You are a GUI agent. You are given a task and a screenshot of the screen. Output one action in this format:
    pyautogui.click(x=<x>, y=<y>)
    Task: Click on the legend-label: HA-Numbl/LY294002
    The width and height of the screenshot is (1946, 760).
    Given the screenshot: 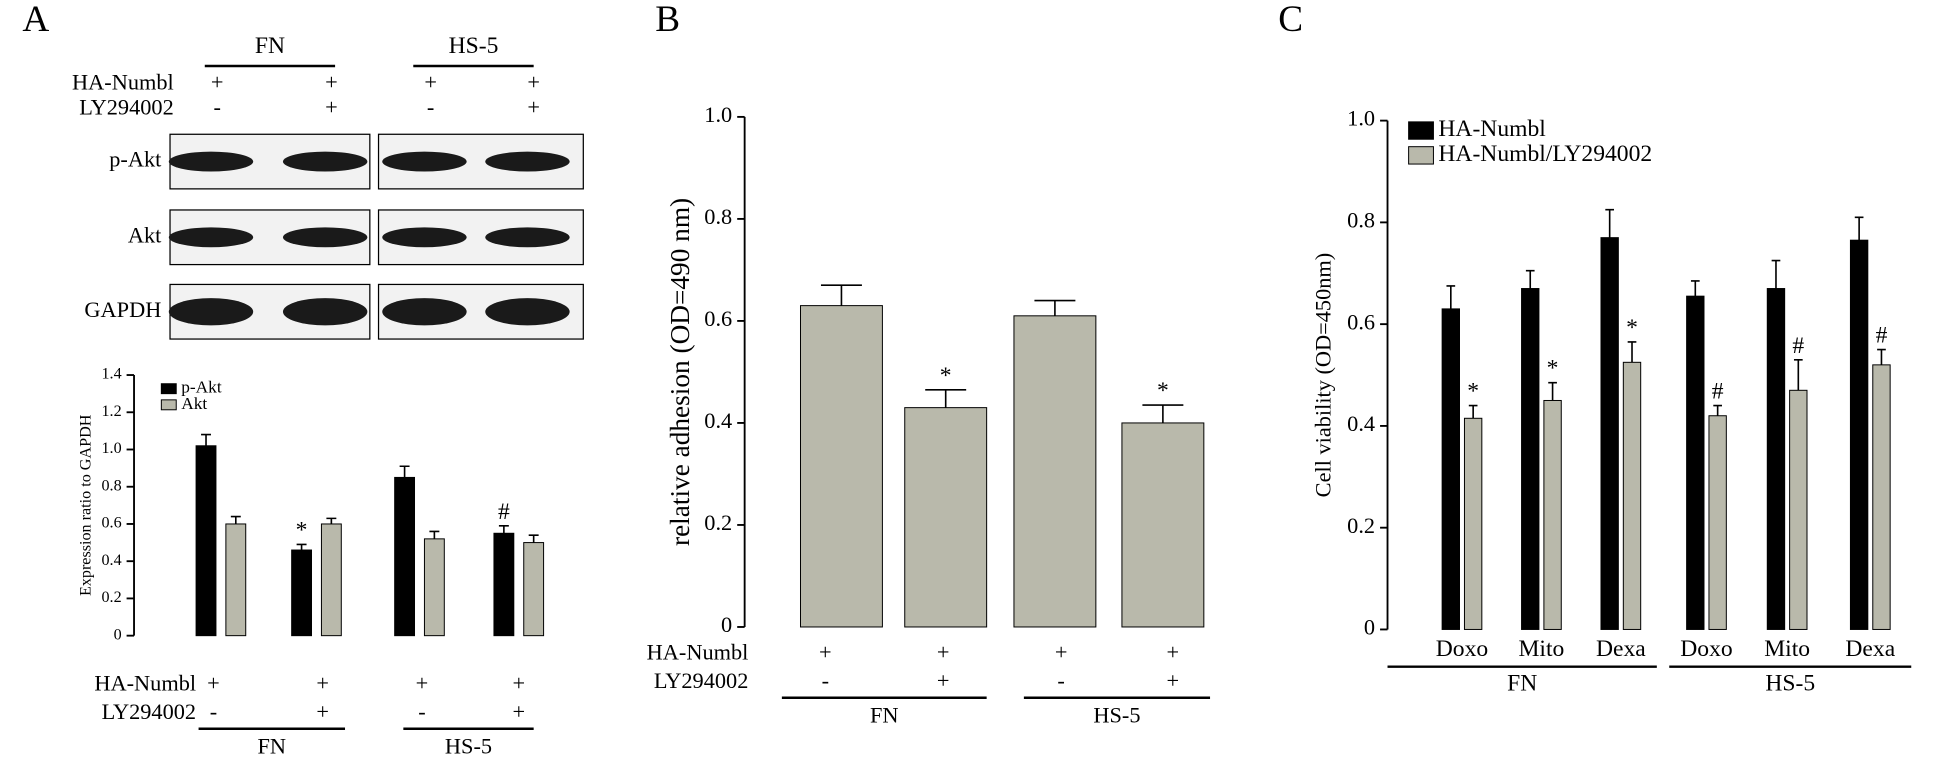 What is the action you would take?
    pyautogui.click(x=1545, y=154)
    